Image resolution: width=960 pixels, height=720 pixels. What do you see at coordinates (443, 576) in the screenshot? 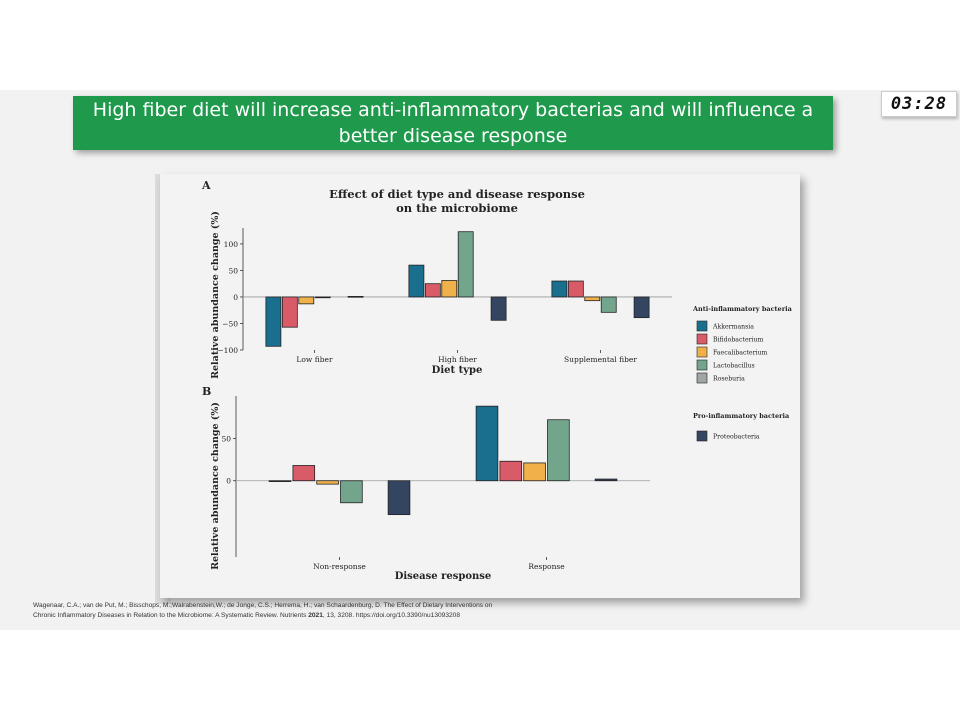
I see `chart-b-xlabel: Disease response` at bounding box center [443, 576].